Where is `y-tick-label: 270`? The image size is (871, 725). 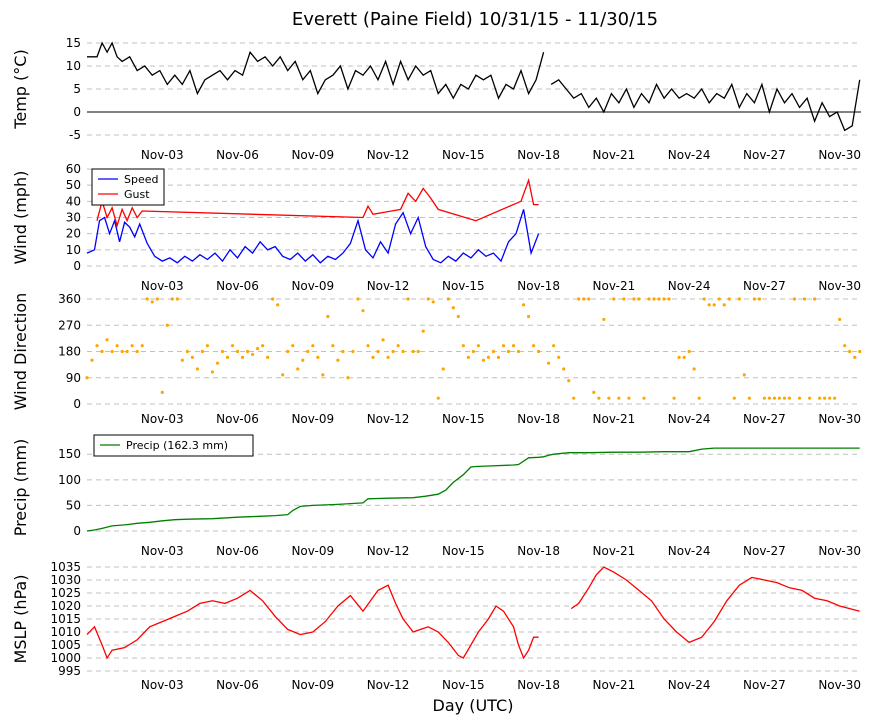
y-tick-label: 270 is located at coordinates (69, 325).